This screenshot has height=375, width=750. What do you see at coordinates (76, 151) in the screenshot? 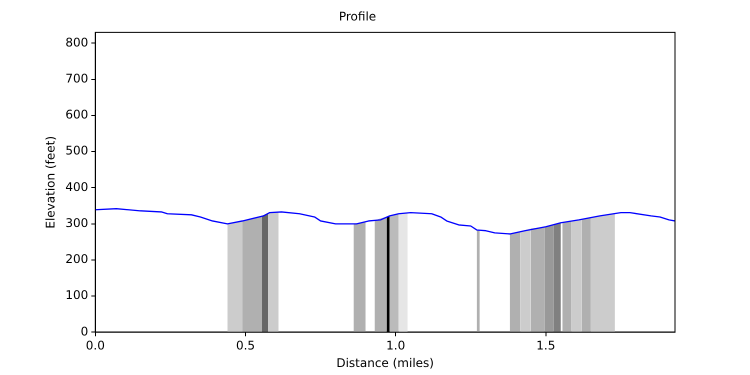
I see `y-tick-label: 500` at bounding box center [76, 151].